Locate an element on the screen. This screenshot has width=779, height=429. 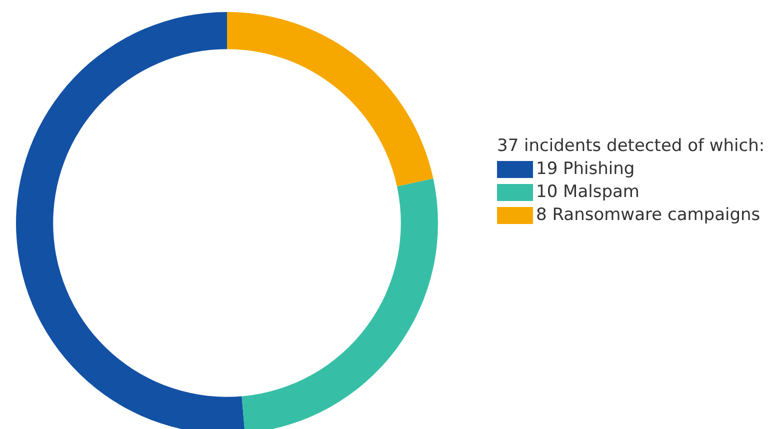
legend-label: 19 Phishing is located at coordinates (585, 169).